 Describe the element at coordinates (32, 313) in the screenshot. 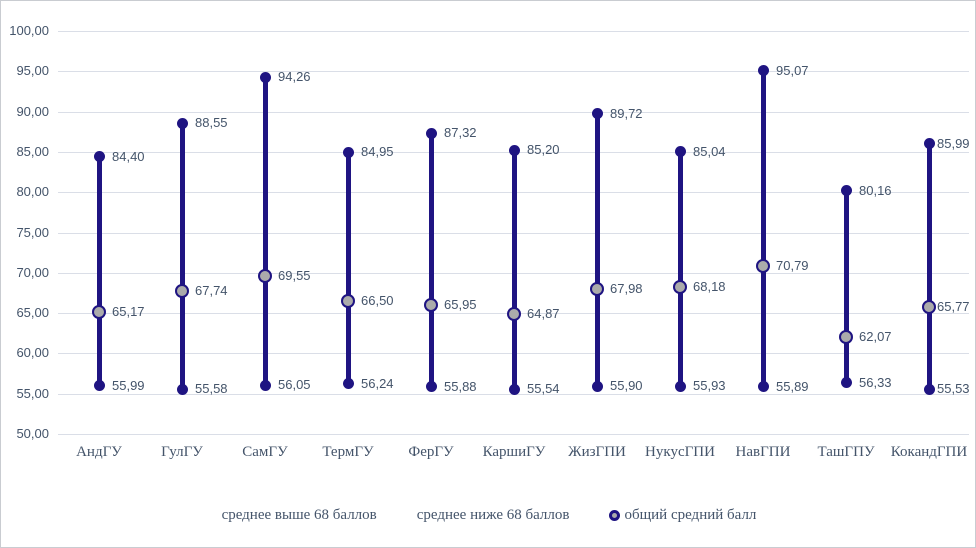

I see `y-axis-tick-label: 65,00` at that location.